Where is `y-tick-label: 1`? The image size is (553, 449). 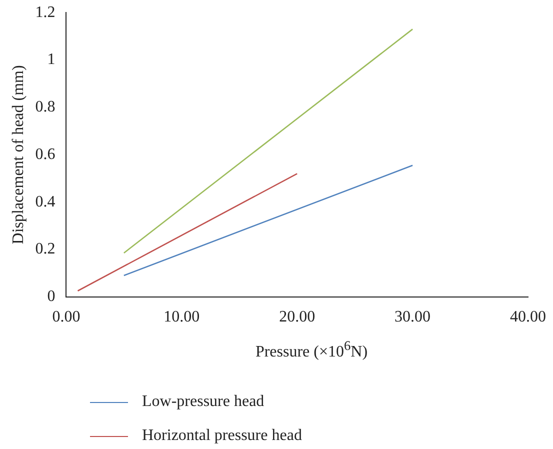 y-tick-label: 1 is located at coordinates (51, 59).